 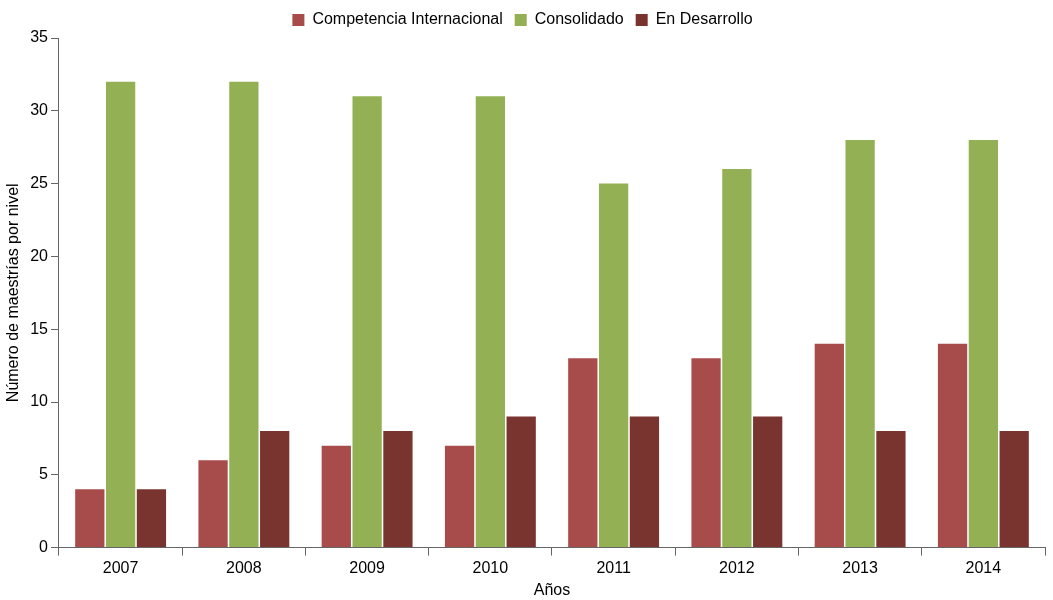 What do you see at coordinates (704, 19) in the screenshot?
I see `legend-label: En Desarrollo` at bounding box center [704, 19].